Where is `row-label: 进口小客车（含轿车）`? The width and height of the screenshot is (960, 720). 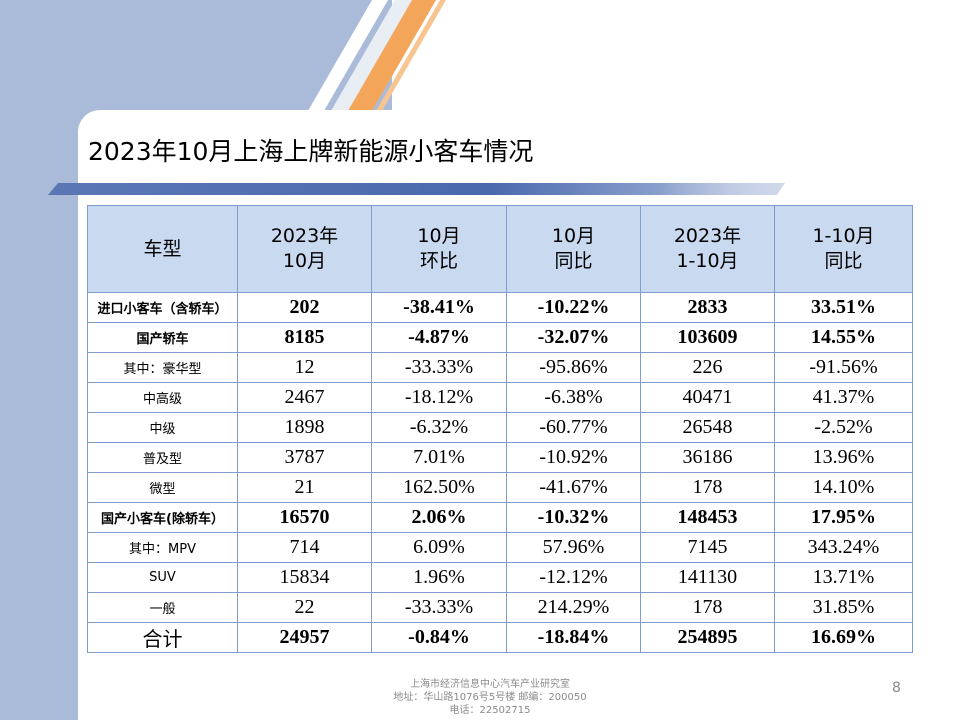
row-label: 进口小客车（含轿车） is located at coordinates (162, 307).